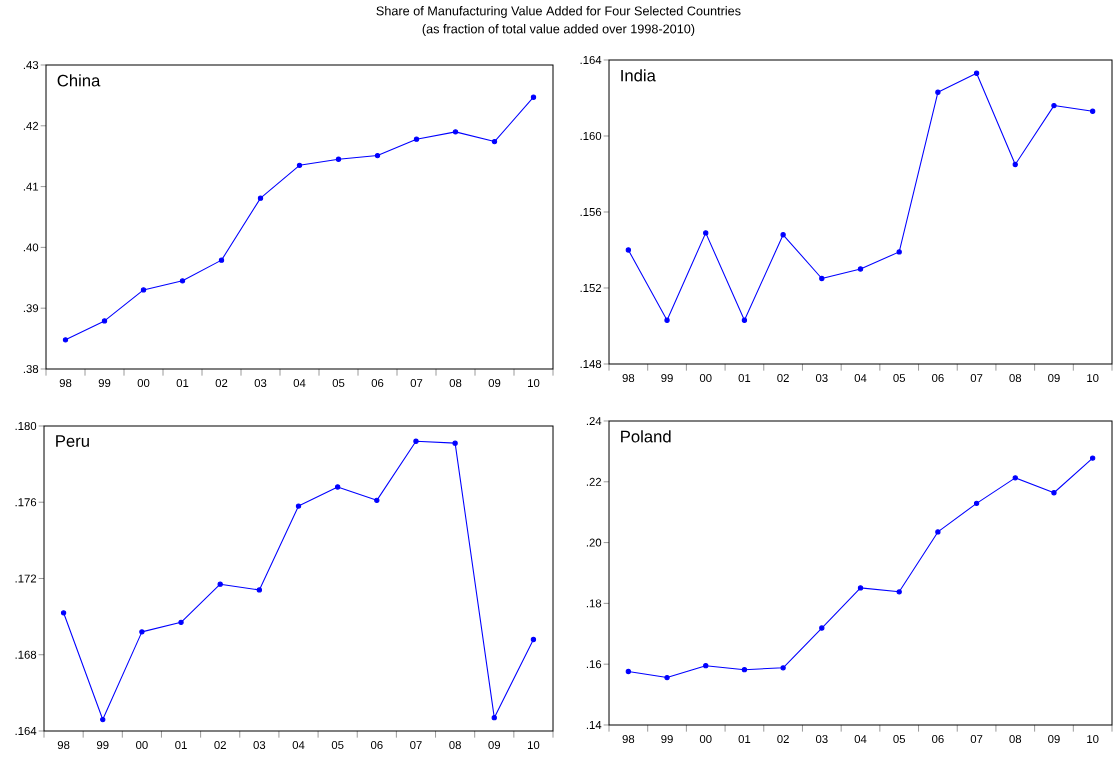 This screenshot has height=759, width=1117. What do you see at coordinates (591, 211) in the screenshot?
I see `y-tick-label: .156` at bounding box center [591, 211].